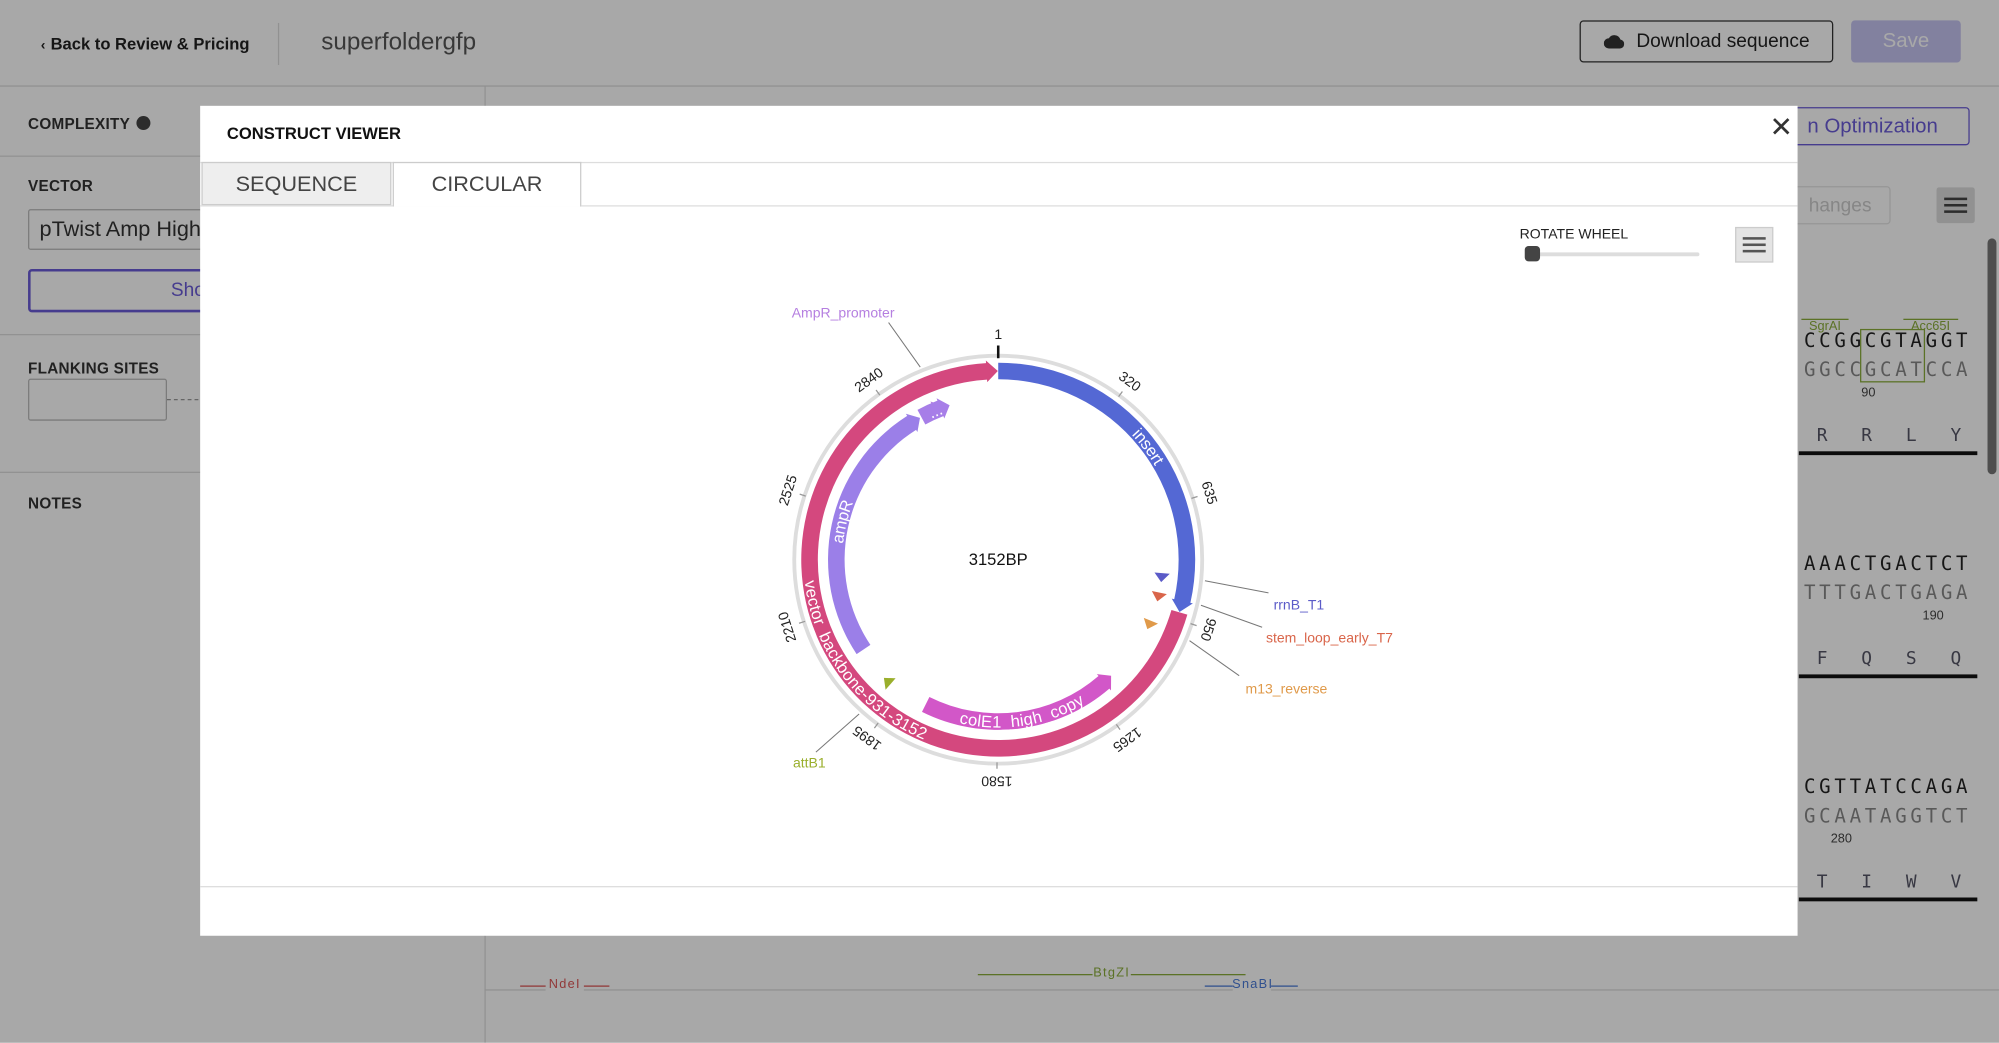 Image resolution: width=1999 pixels, height=1043 pixels. Describe the element at coordinates (1911, 882) in the screenshot. I see `amino-acid: W` at that location.